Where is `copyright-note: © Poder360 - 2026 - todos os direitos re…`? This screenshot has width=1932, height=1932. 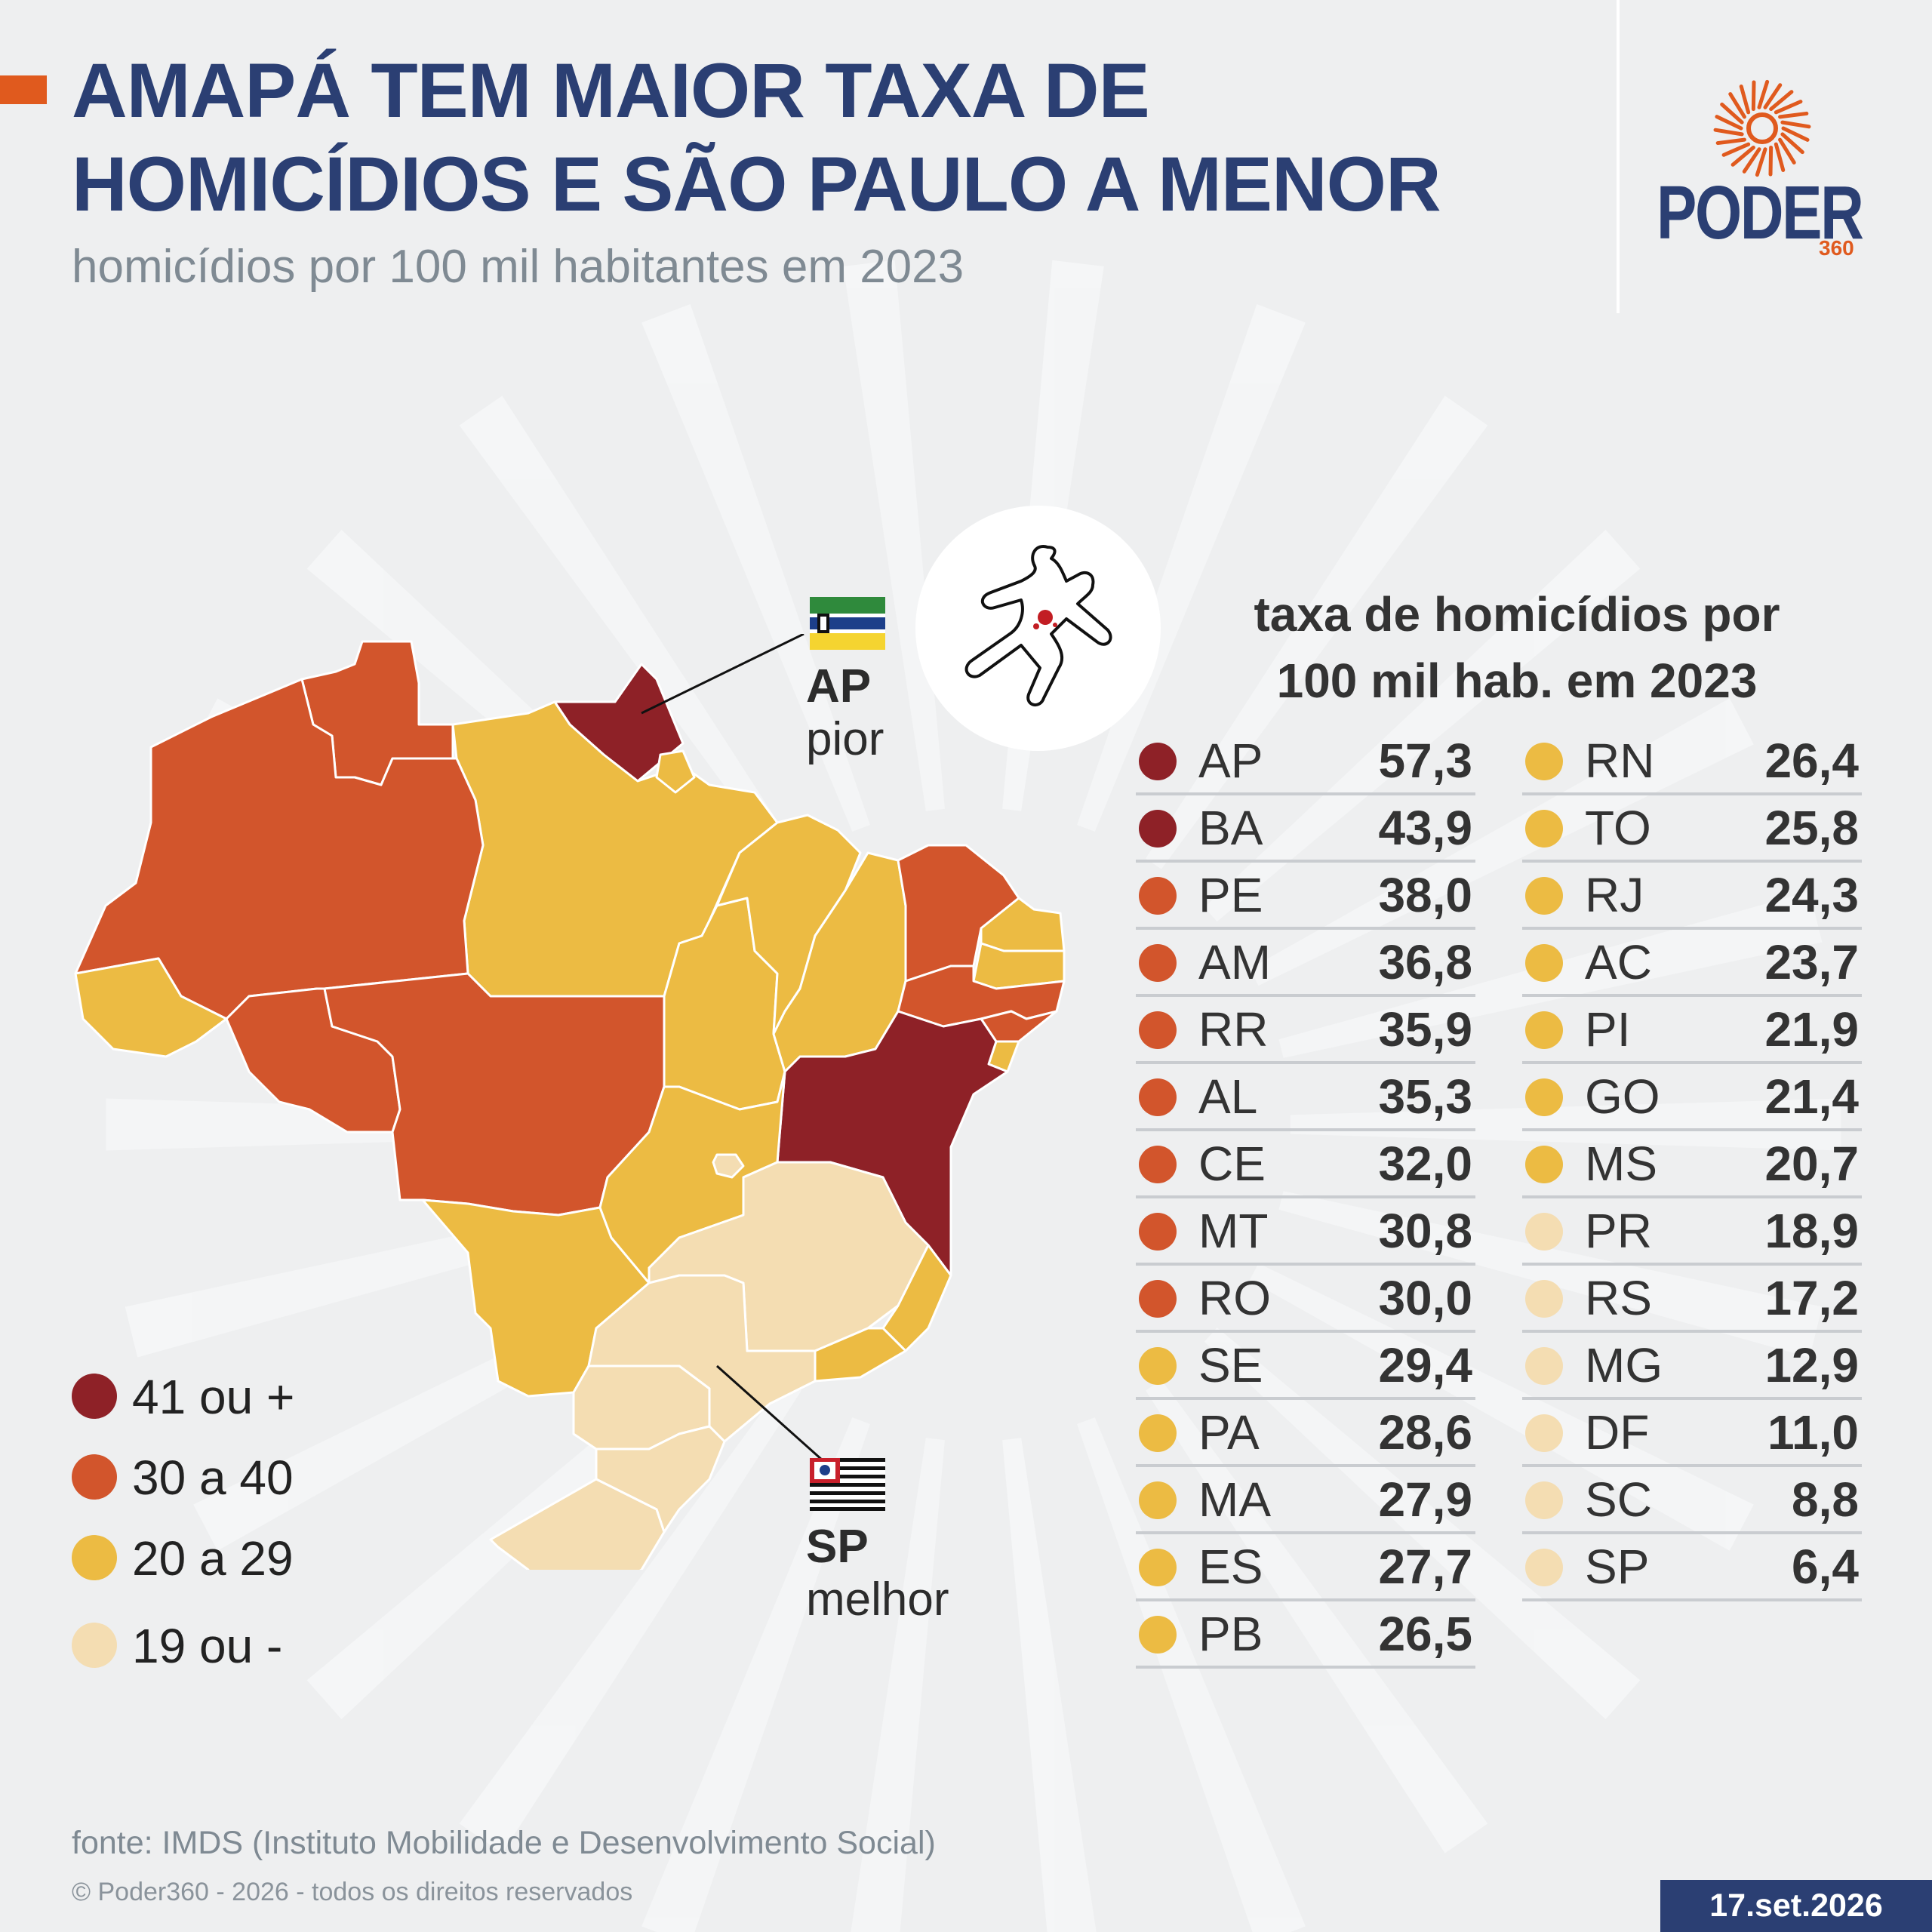 copyright-note: © Poder360 - 2026 - todos os direitos re… is located at coordinates (352, 1892).